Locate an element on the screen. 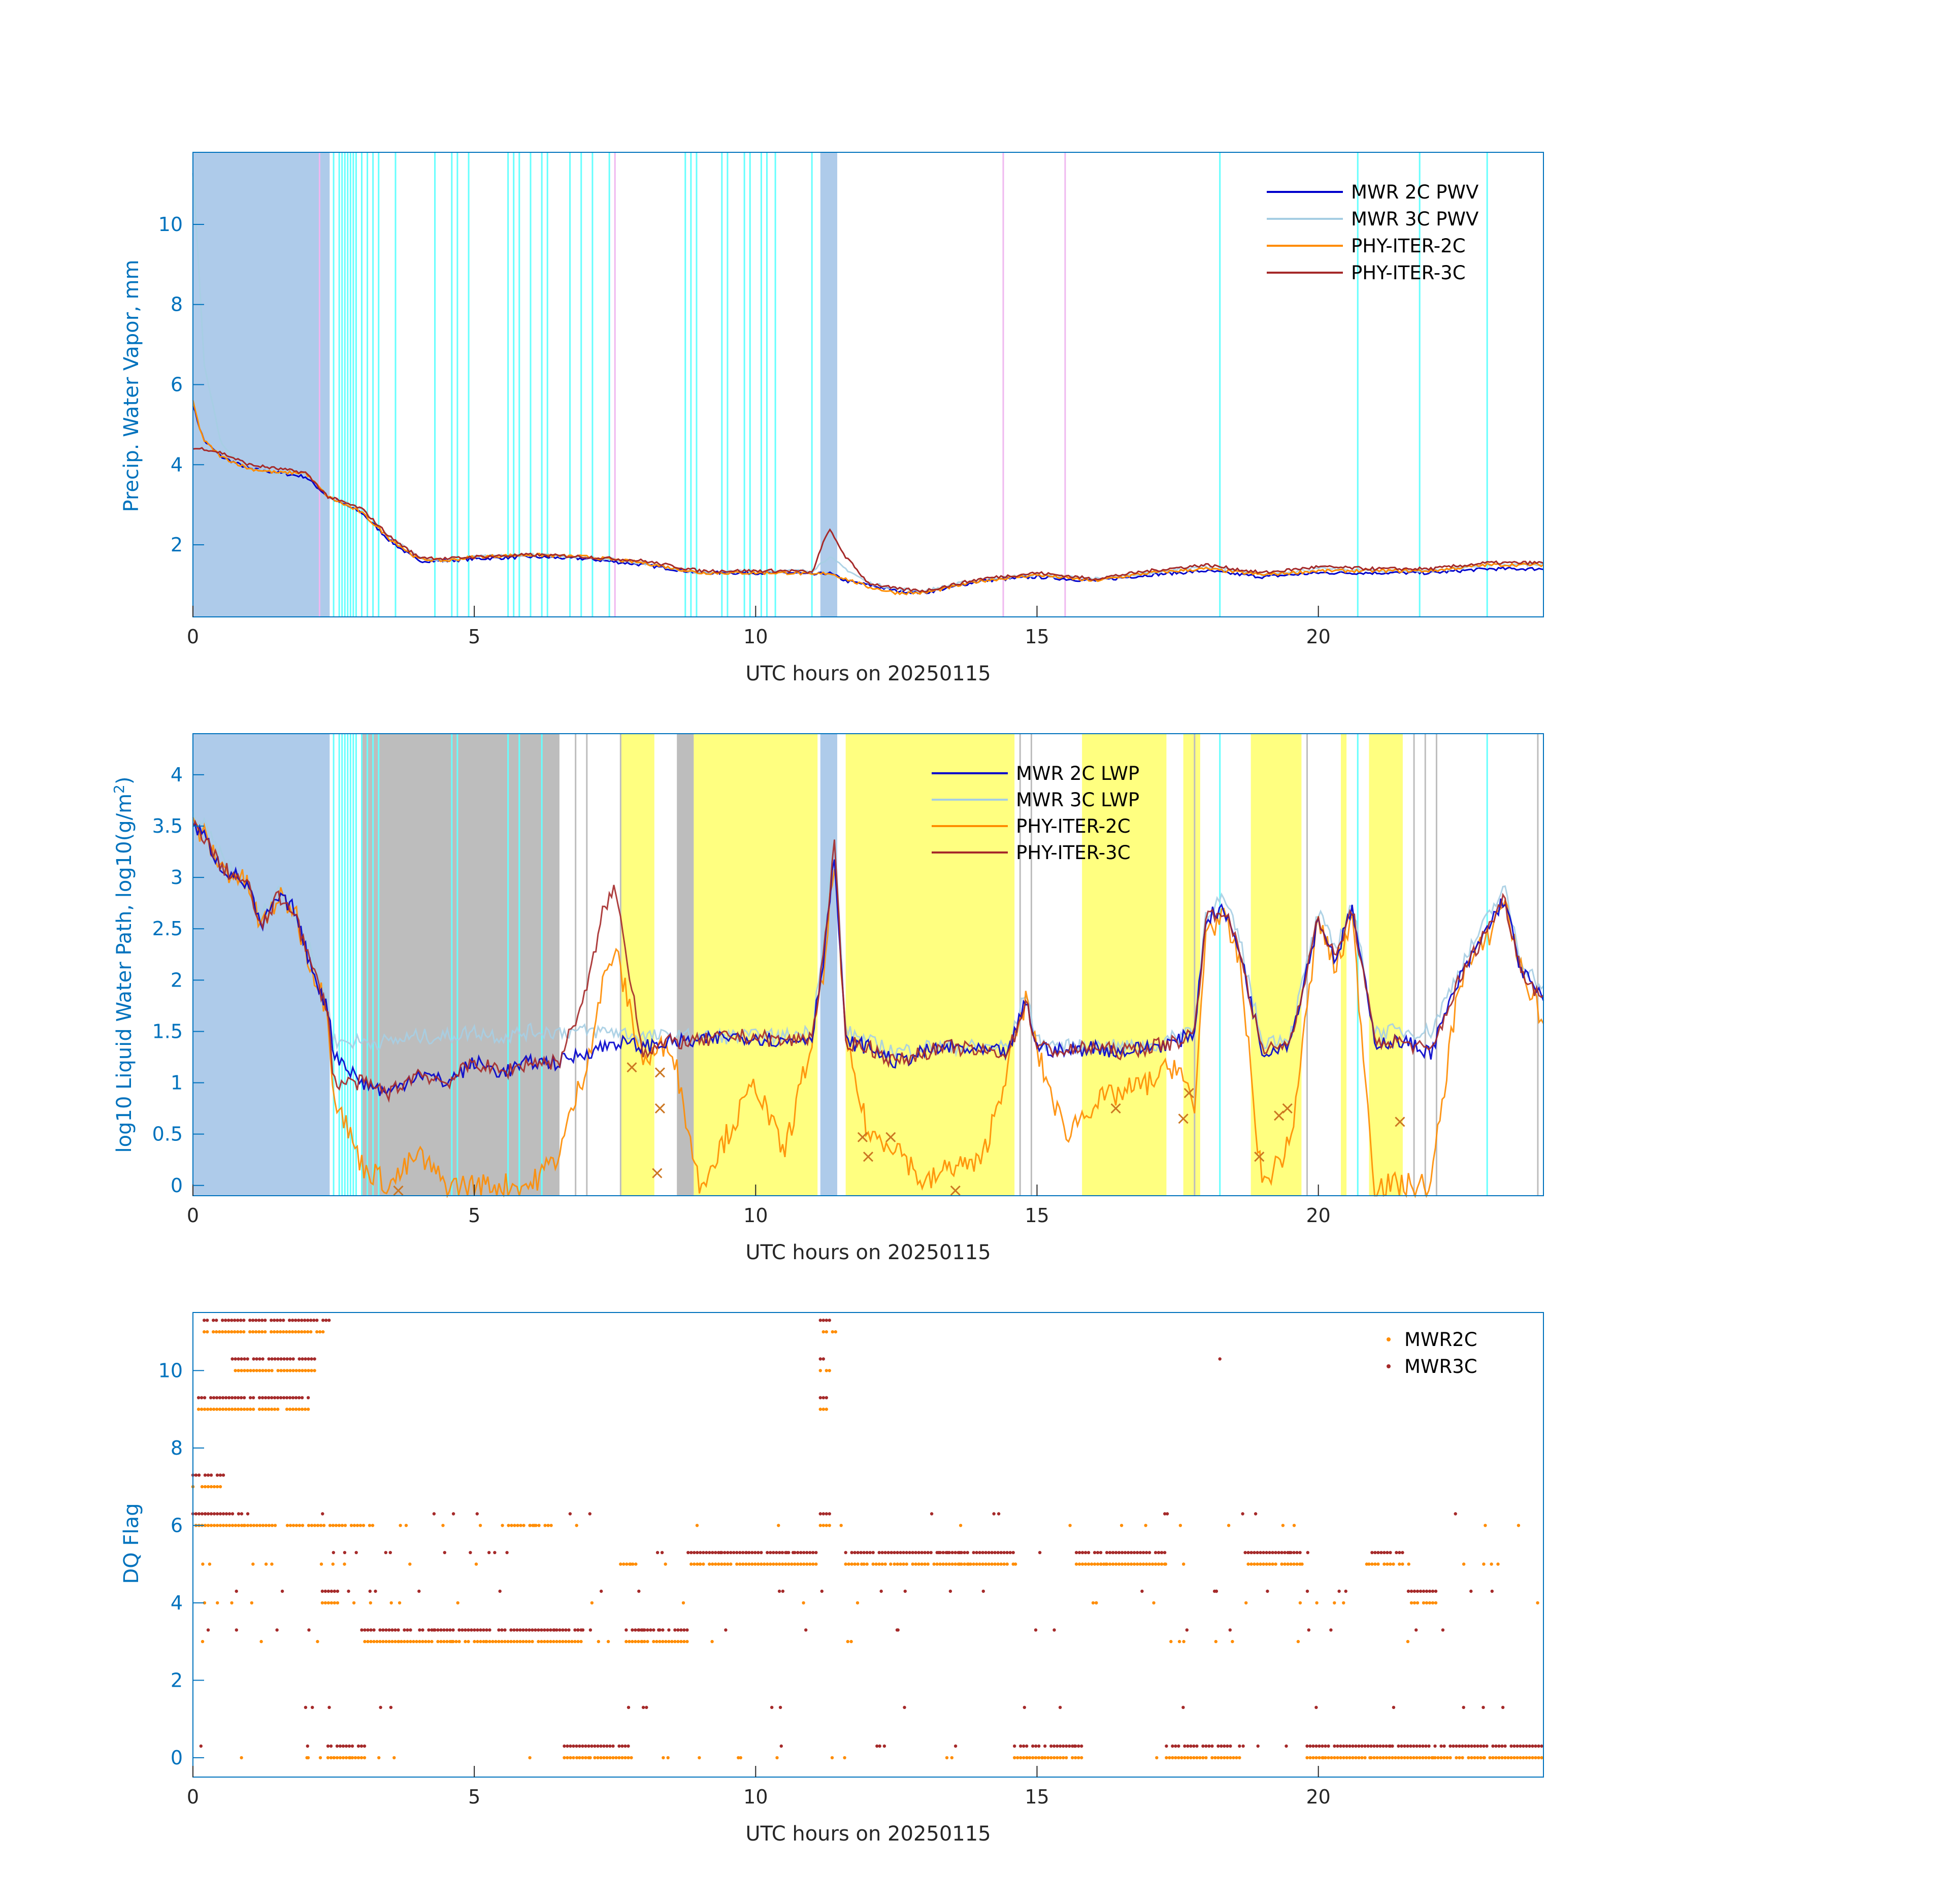 Image resolution: width=1942 pixels, height=1904 pixels. legend-label: MWR3C is located at coordinates (1440, 1367).